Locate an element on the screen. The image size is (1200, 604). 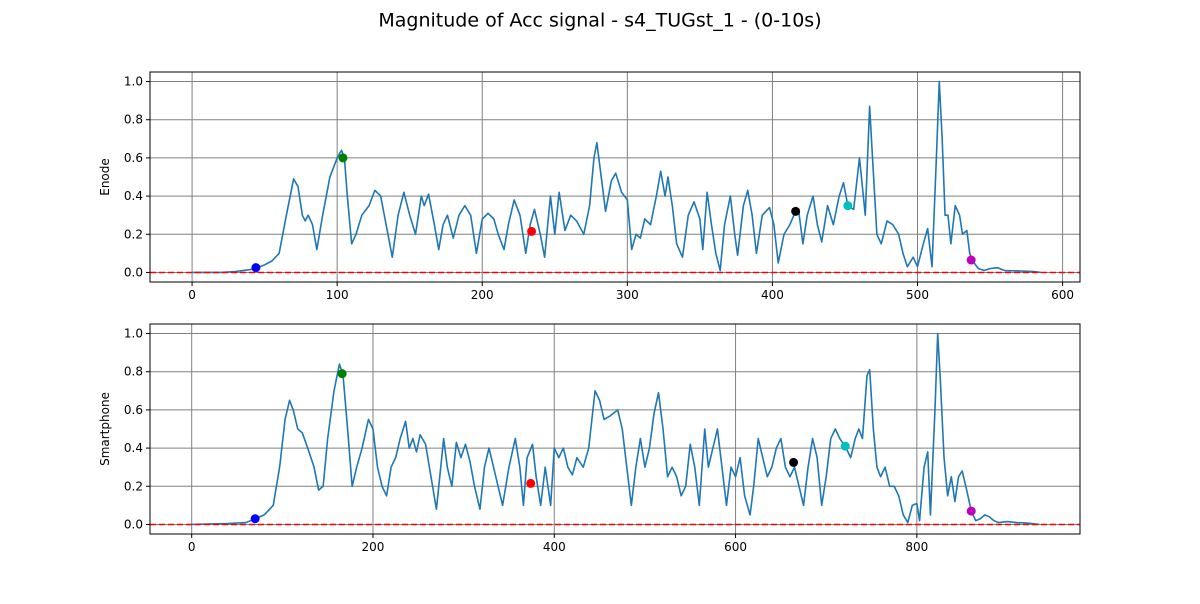
x-tick-label: 800 is located at coordinates (916, 547).